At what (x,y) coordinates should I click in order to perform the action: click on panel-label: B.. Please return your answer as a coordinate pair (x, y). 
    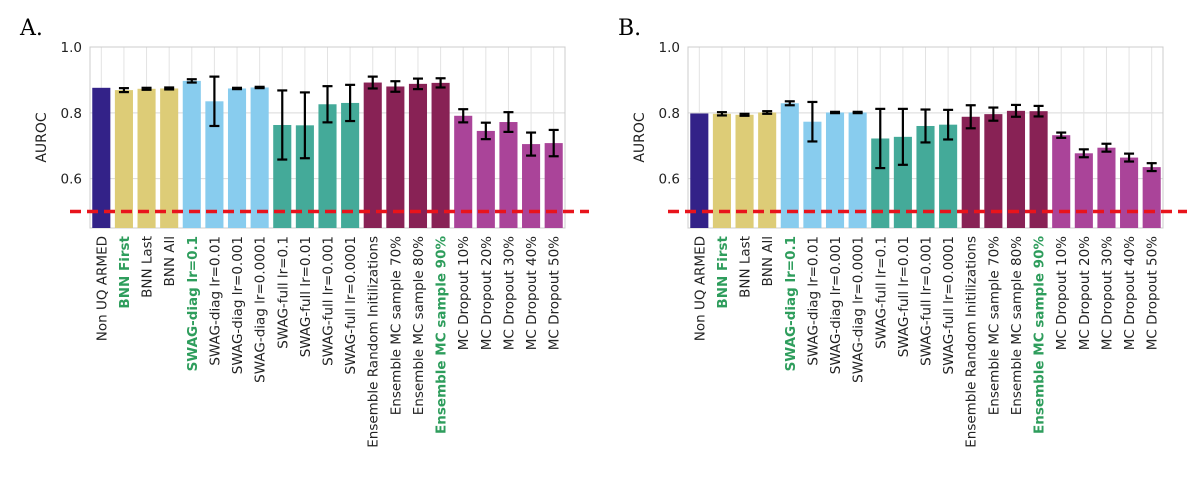
    Looking at the image, I should click on (629, 28).